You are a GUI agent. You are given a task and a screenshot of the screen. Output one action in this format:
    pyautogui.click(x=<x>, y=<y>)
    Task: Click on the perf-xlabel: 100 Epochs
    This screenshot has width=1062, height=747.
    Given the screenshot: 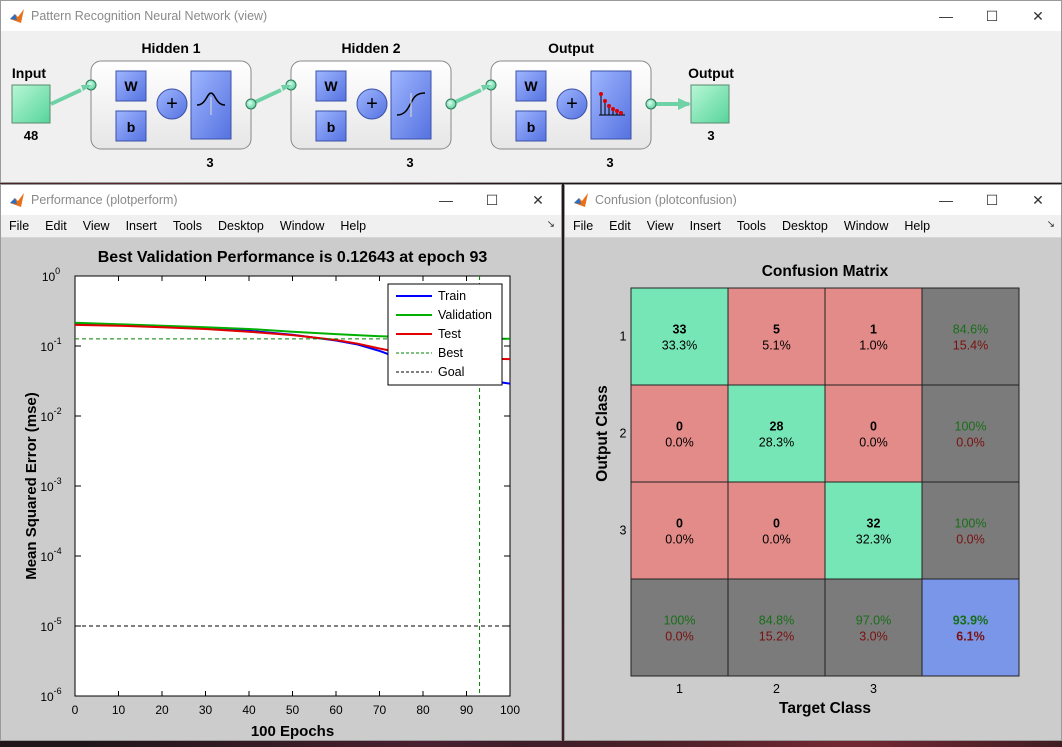 What is the action you would take?
    pyautogui.click(x=292, y=731)
    